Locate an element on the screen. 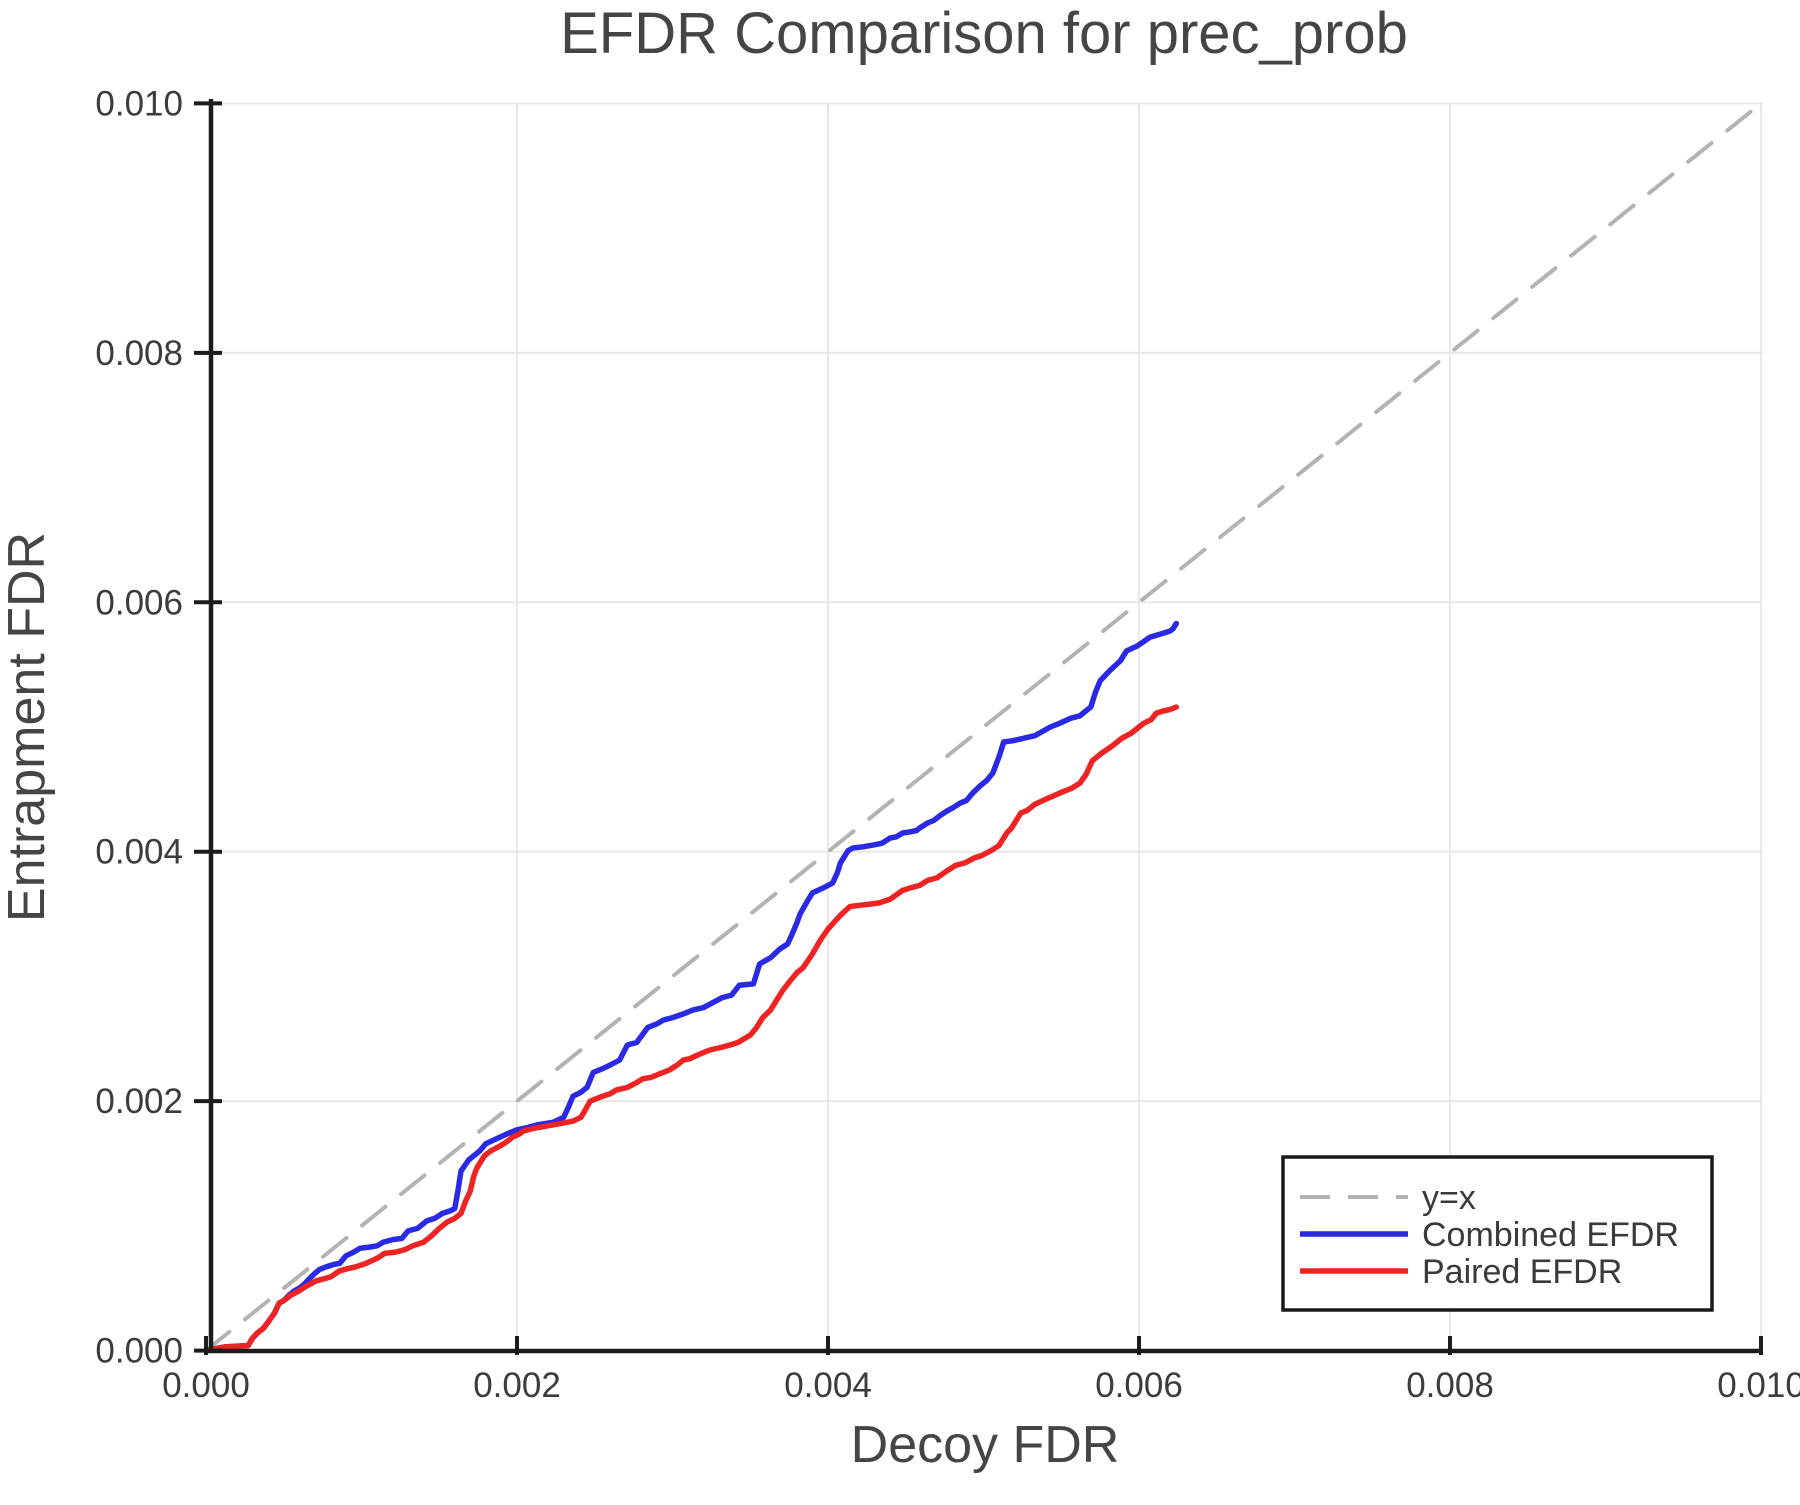 The width and height of the screenshot is (1800, 1505). legend-row-paired: Paired EFDR is located at coordinates (1461, 1272).